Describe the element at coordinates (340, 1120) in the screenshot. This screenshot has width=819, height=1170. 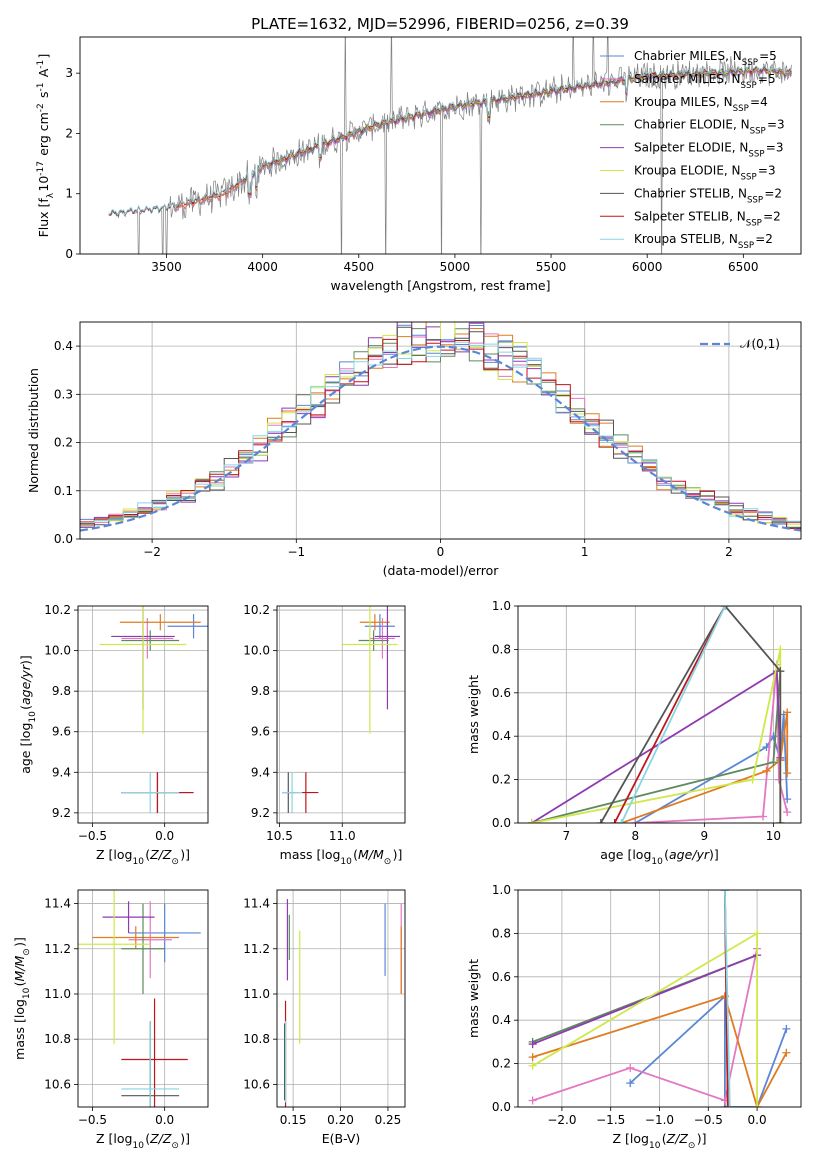
I see `x-tick-label: 0.20` at that location.